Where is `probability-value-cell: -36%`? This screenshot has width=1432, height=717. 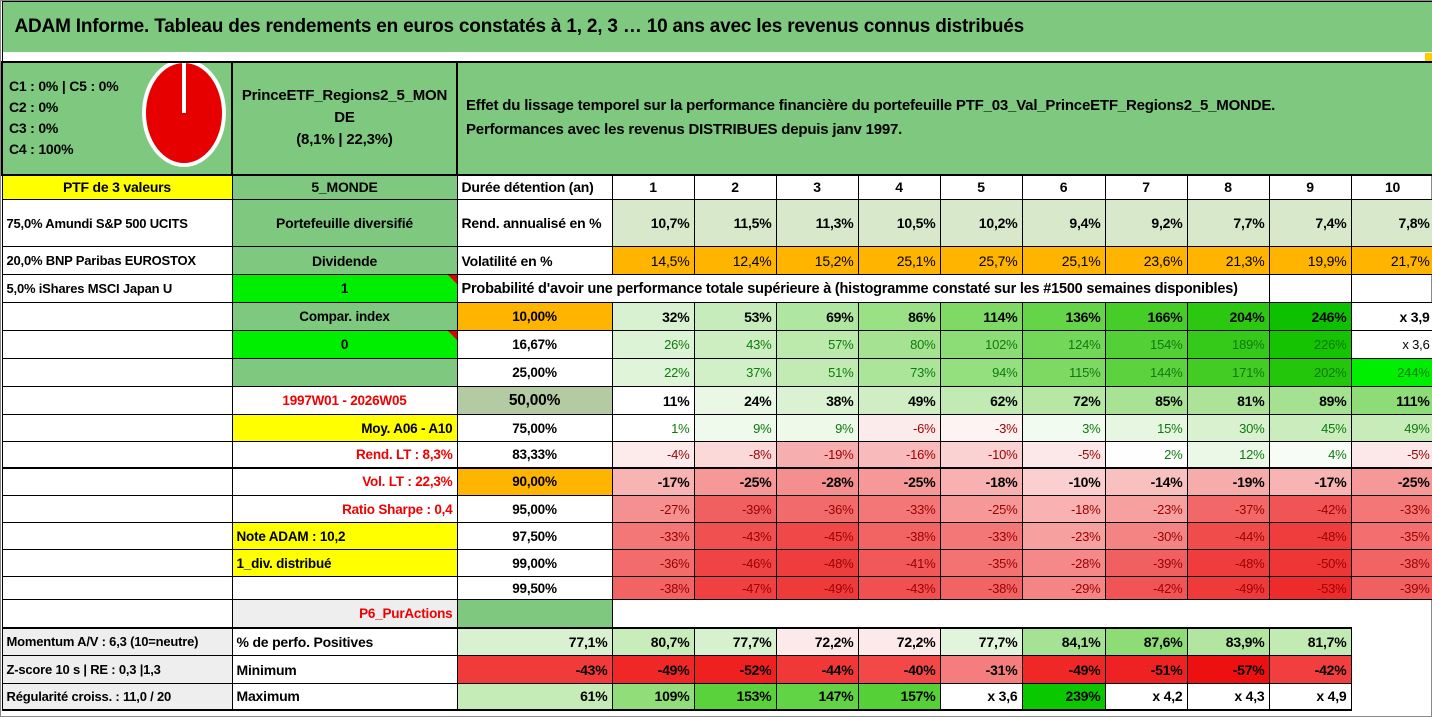 probability-value-cell: -36% is located at coordinates (817, 509).